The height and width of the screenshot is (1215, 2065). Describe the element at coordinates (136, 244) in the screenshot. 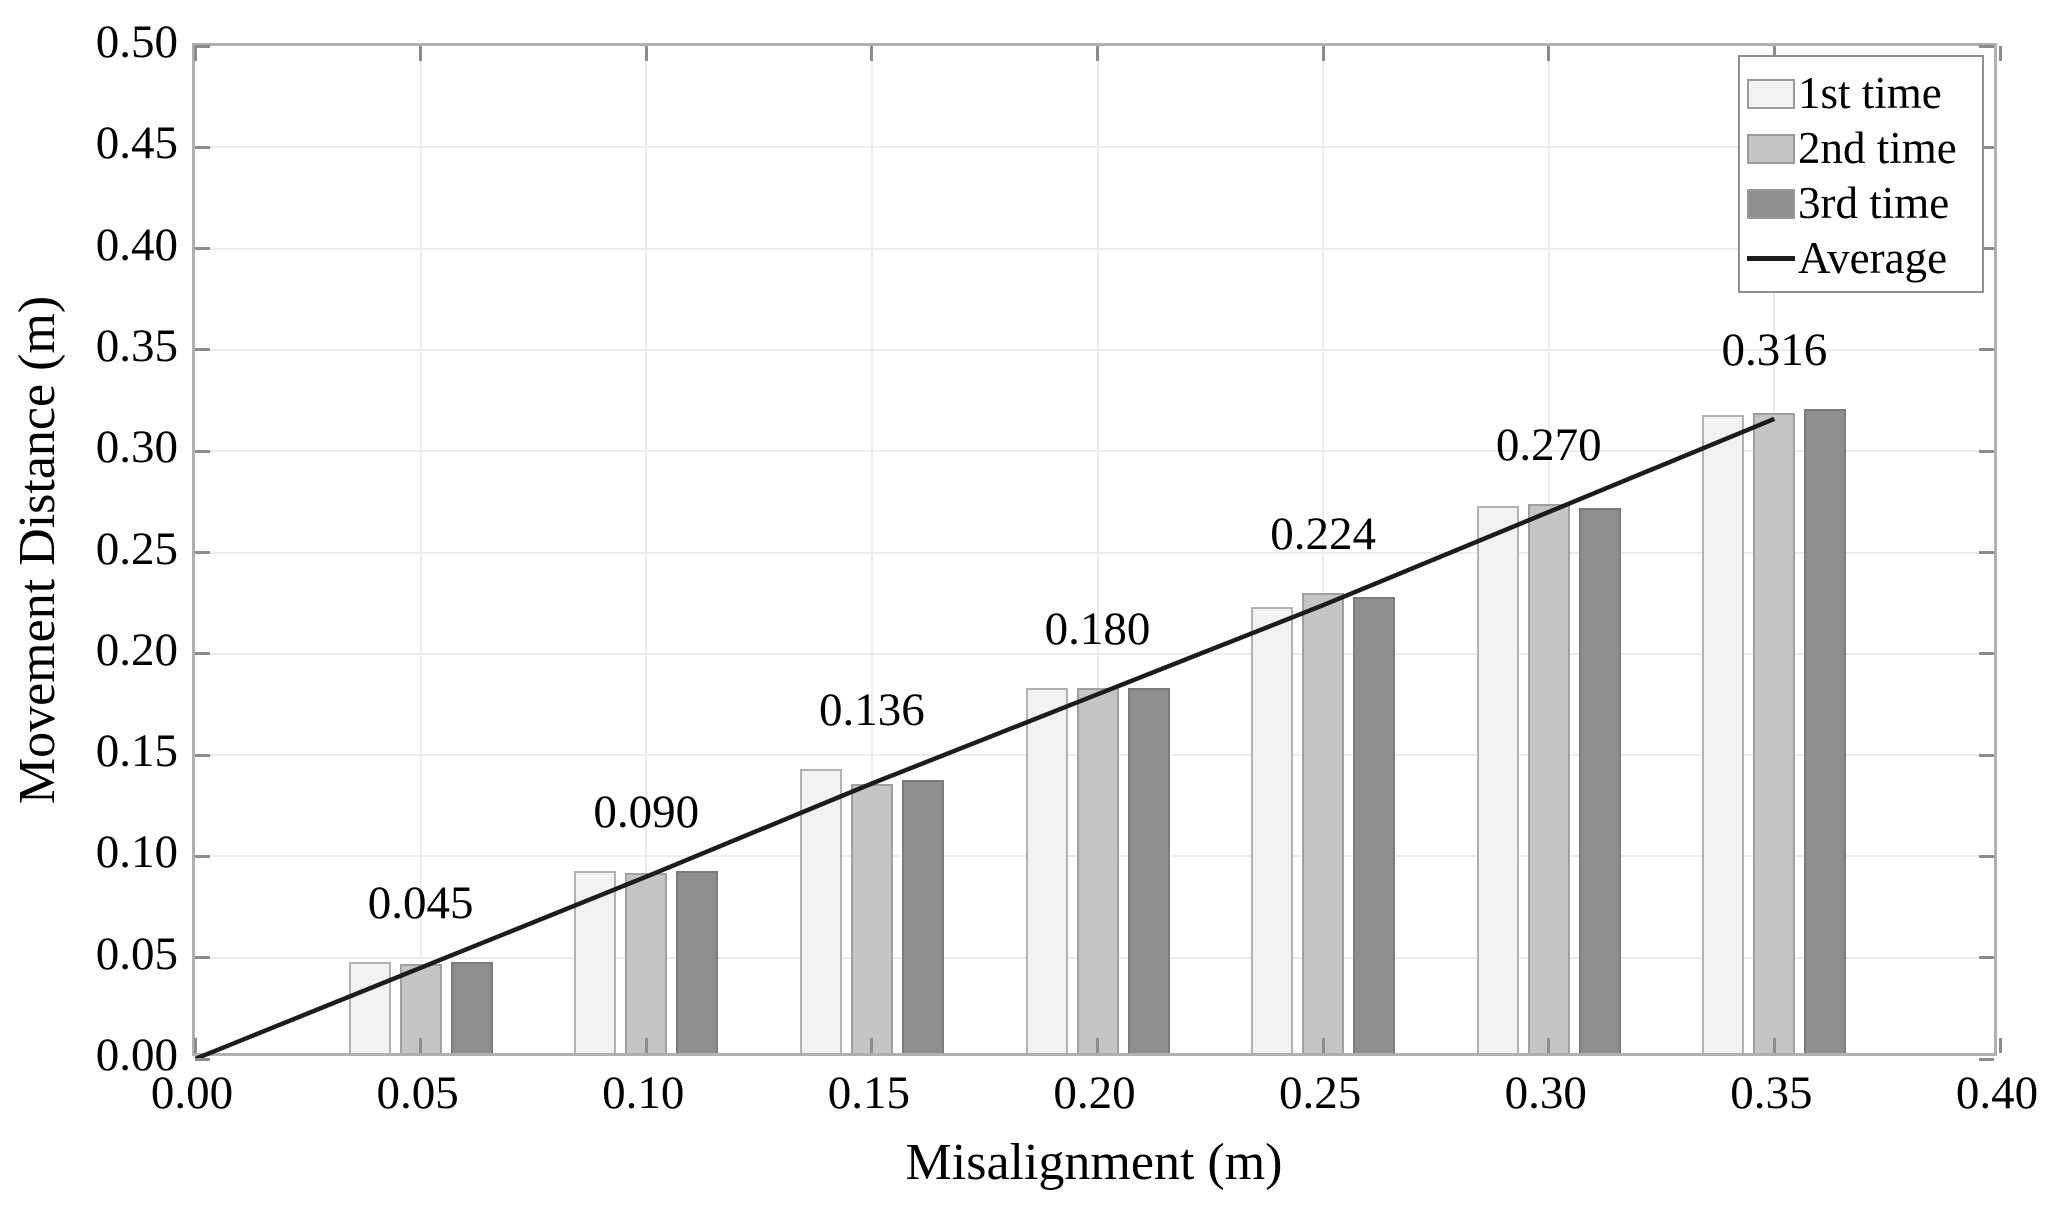

I see `y-tick-label: 0.40` at that location.